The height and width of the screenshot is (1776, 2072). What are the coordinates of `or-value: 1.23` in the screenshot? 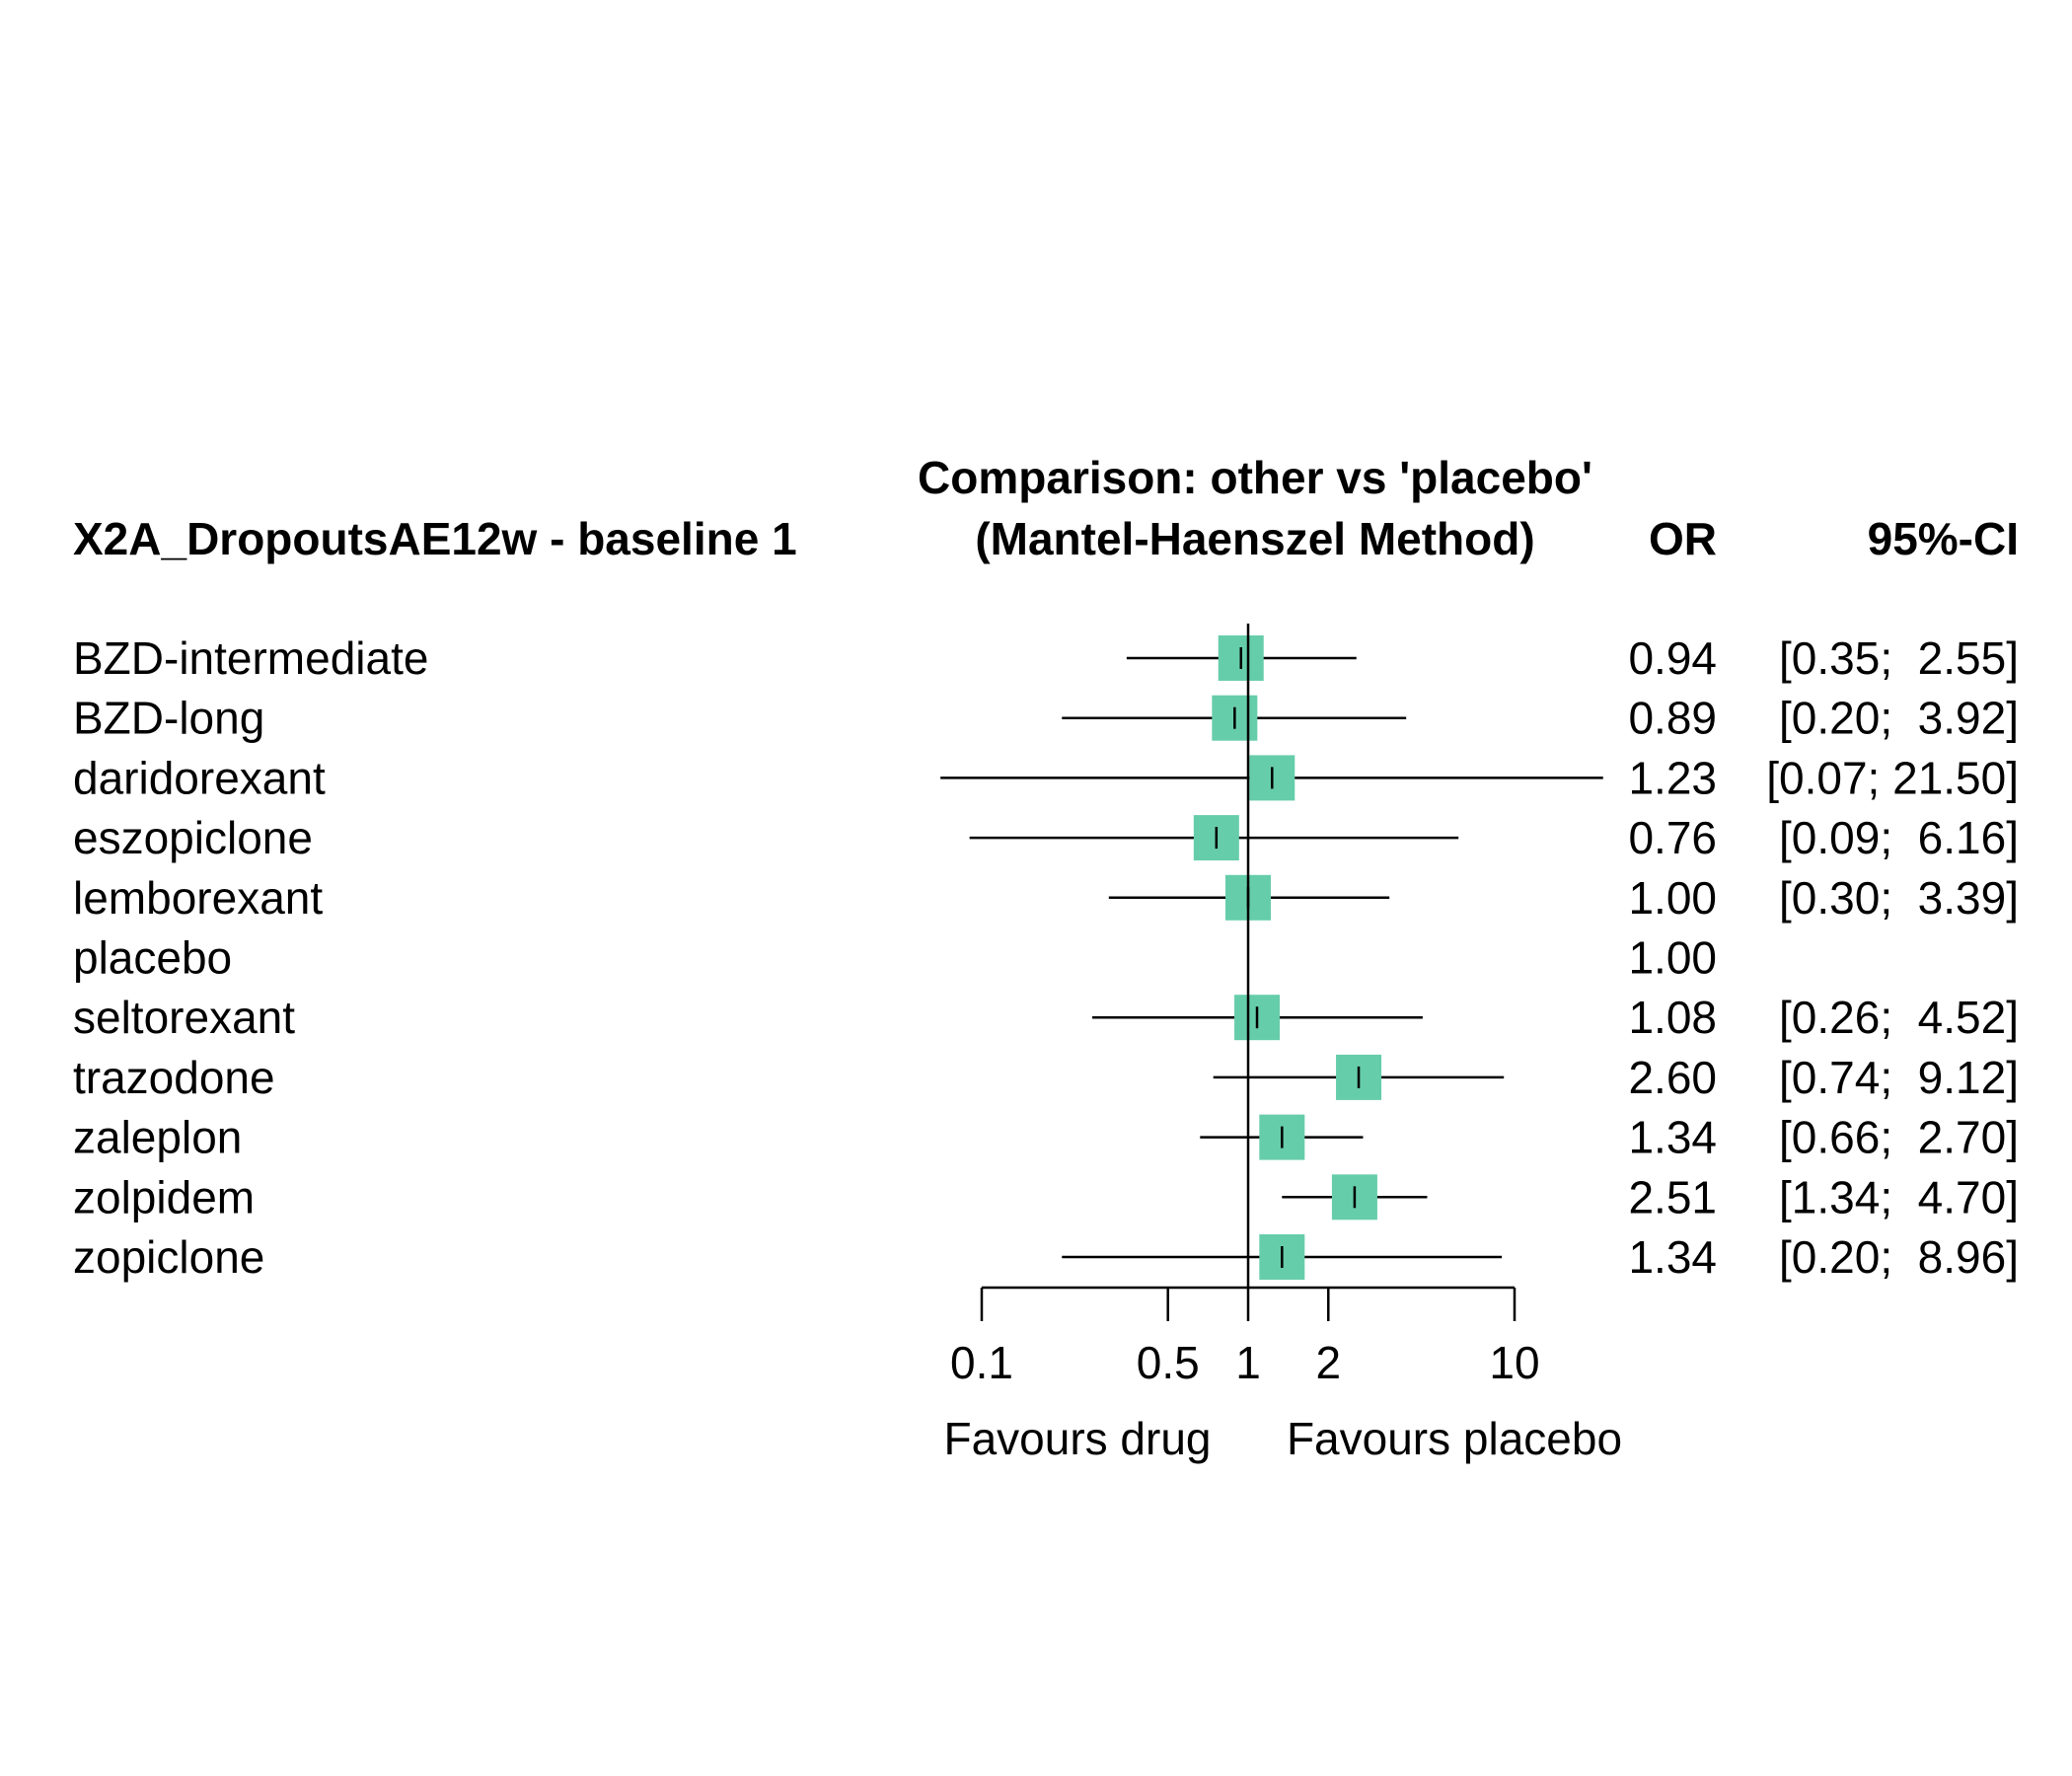 It's located at (1673, 777).